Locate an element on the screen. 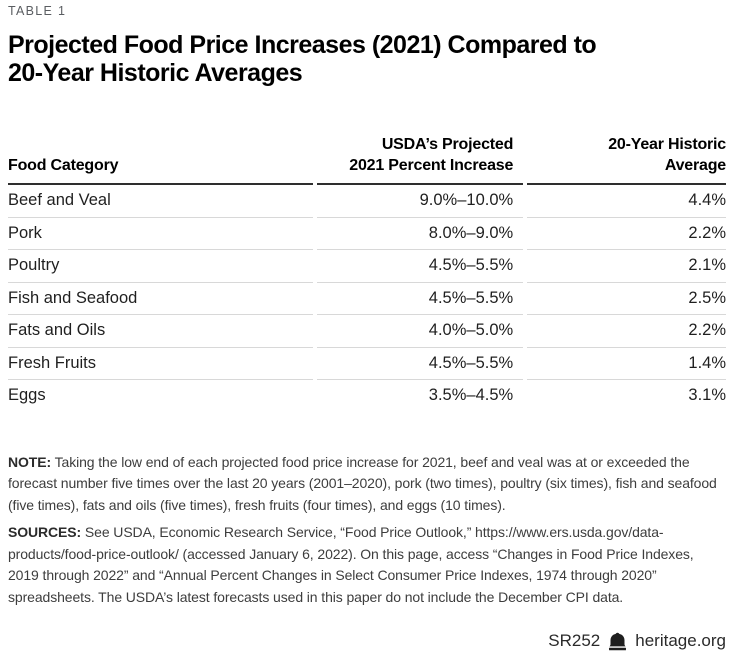  cell-category: Fats and Oils is located at coordinates (161, 331).